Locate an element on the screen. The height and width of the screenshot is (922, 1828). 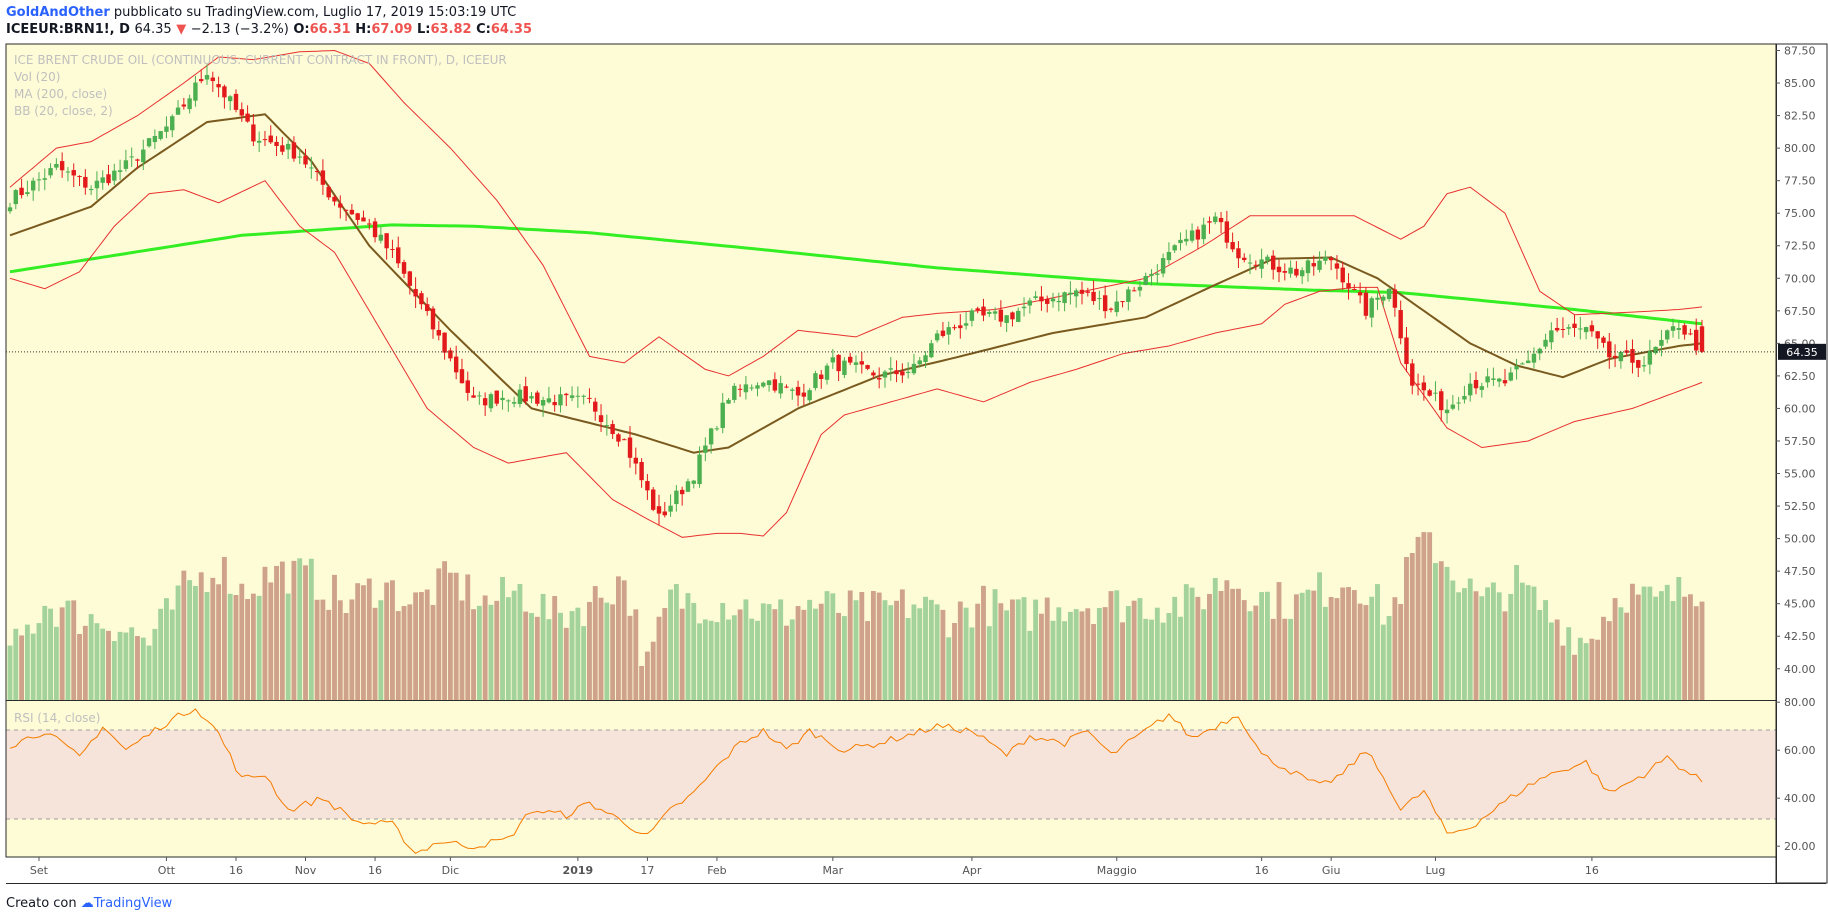
time-tick-label: Giu is located at coordinates (1331, 870).